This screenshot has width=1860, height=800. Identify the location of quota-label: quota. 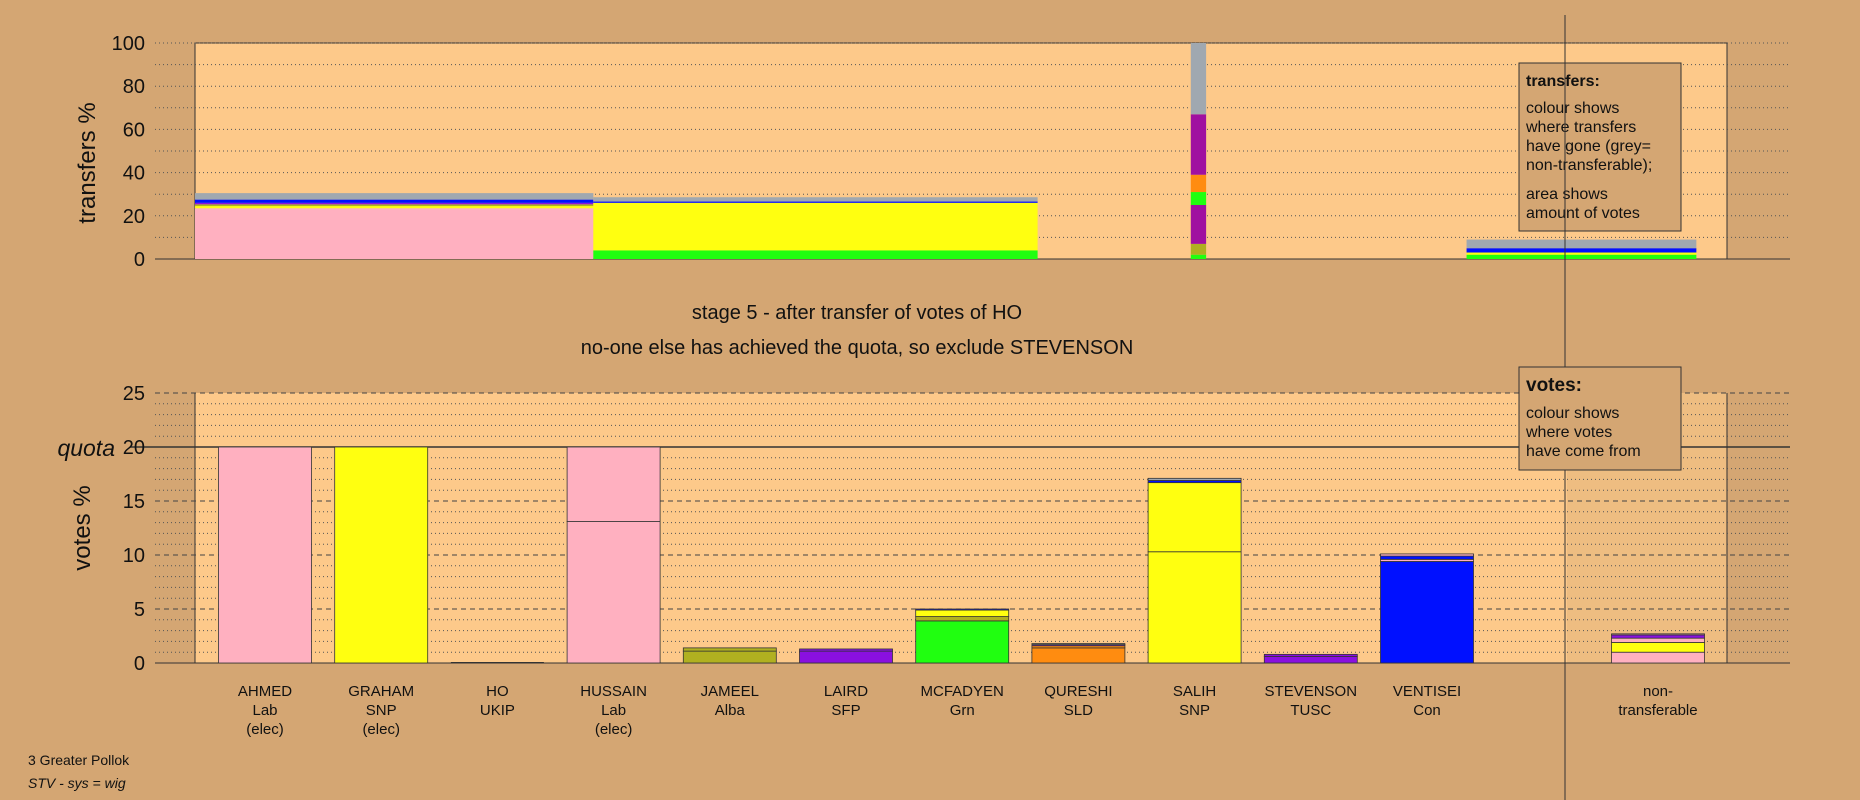
(86, 448).